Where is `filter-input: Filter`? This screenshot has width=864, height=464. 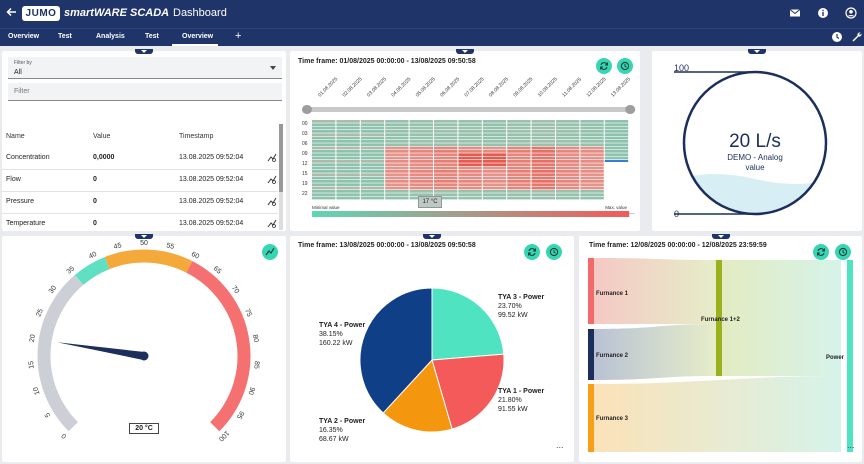 filter-input: Filter is located at coordinates (145, 92).